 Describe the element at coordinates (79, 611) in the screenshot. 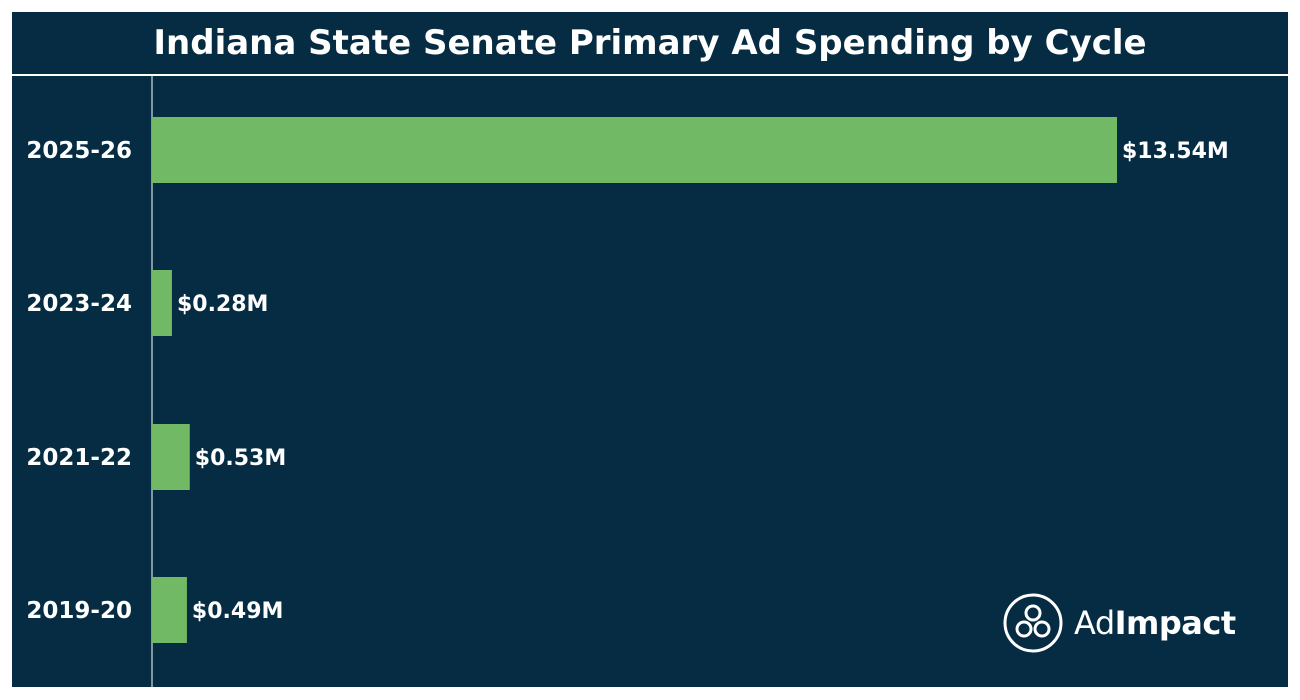

I see `y-tick-label: 2019-20` at that location.